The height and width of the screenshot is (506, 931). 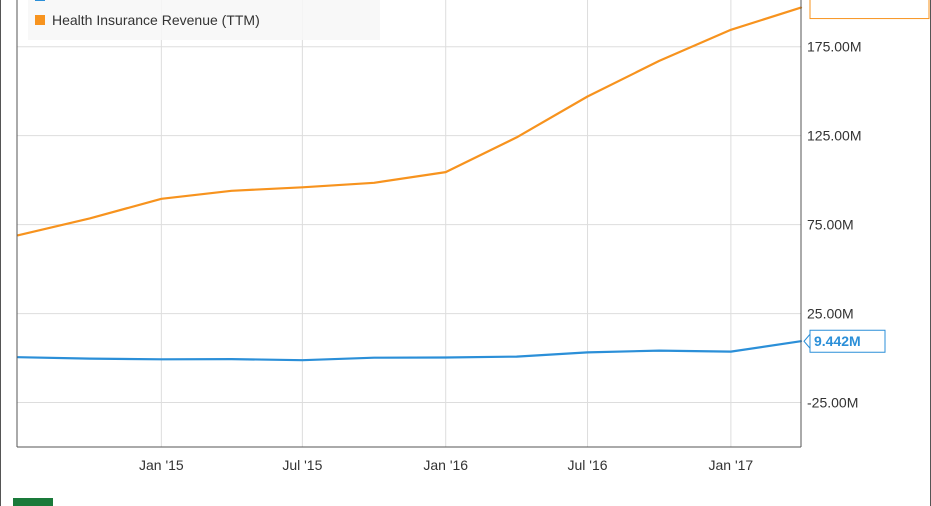 I want to click on x-tick-label: Jan '16, so click(x=445, y=465).